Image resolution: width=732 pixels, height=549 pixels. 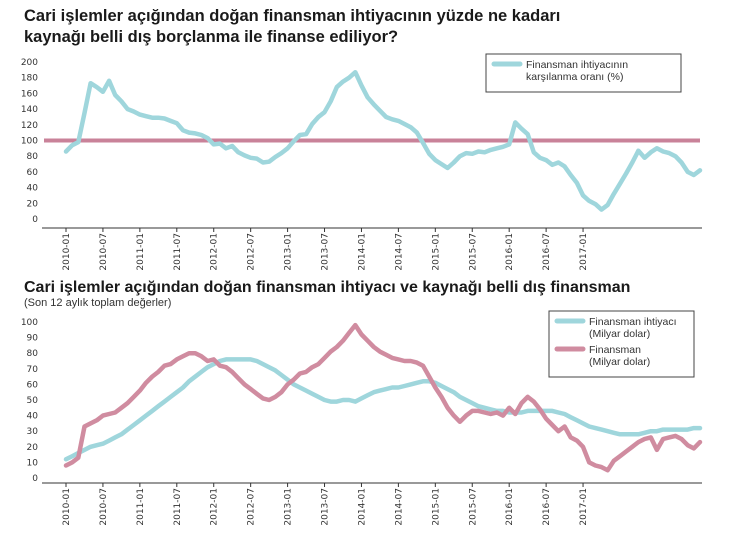 I want to click on chart1-xtick-label: 2016-07, so click(x=547, y=252).